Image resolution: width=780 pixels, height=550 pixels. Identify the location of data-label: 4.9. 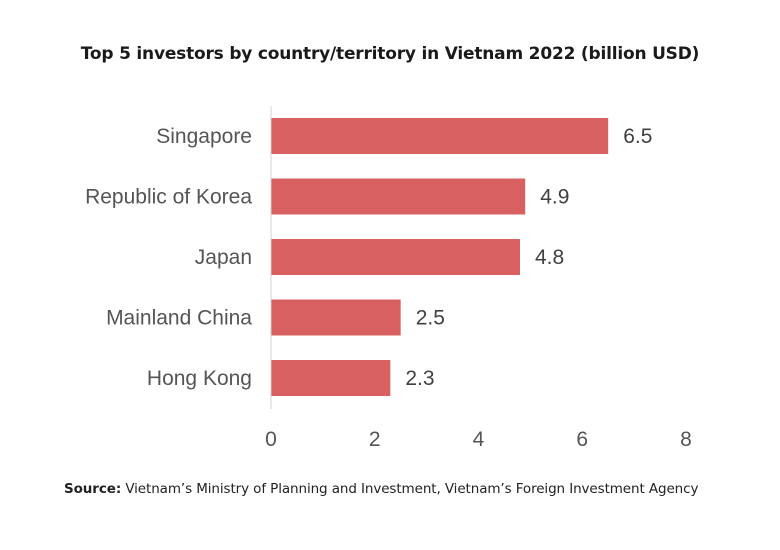
(554, 197).